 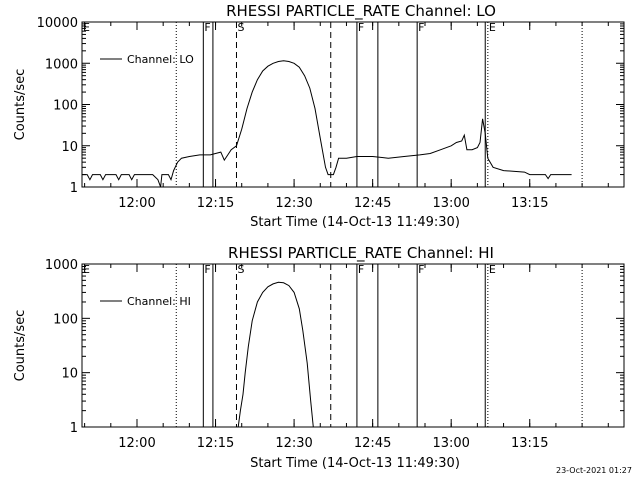 I want to click on y-tick-label: 10000, so click(x=57, y=23).